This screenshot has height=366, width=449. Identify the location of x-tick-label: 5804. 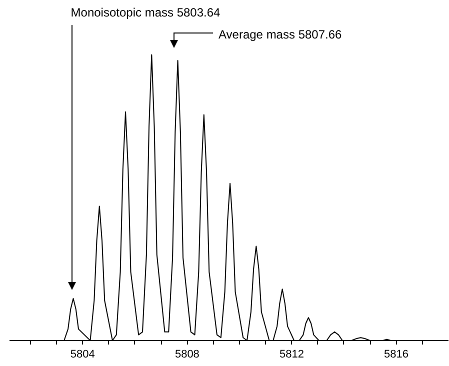
(82, 354).